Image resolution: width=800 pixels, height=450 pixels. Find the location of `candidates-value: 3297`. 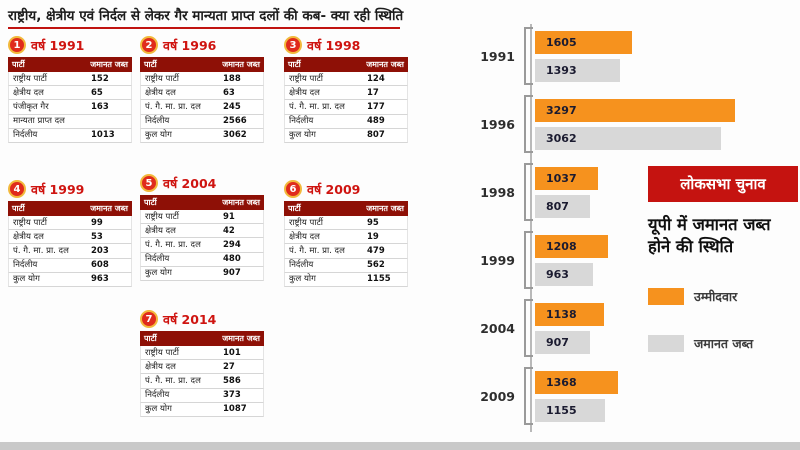

candidates-value: 3297 is located at coordinates (561, 110).